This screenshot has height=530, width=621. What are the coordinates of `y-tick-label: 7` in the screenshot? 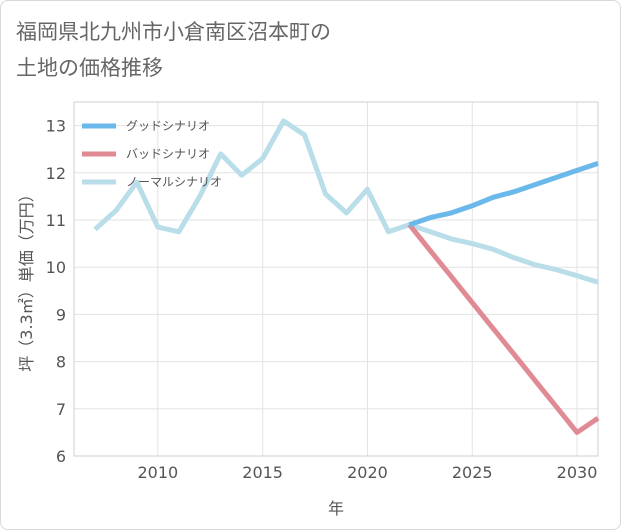 It's located at (61, 409).